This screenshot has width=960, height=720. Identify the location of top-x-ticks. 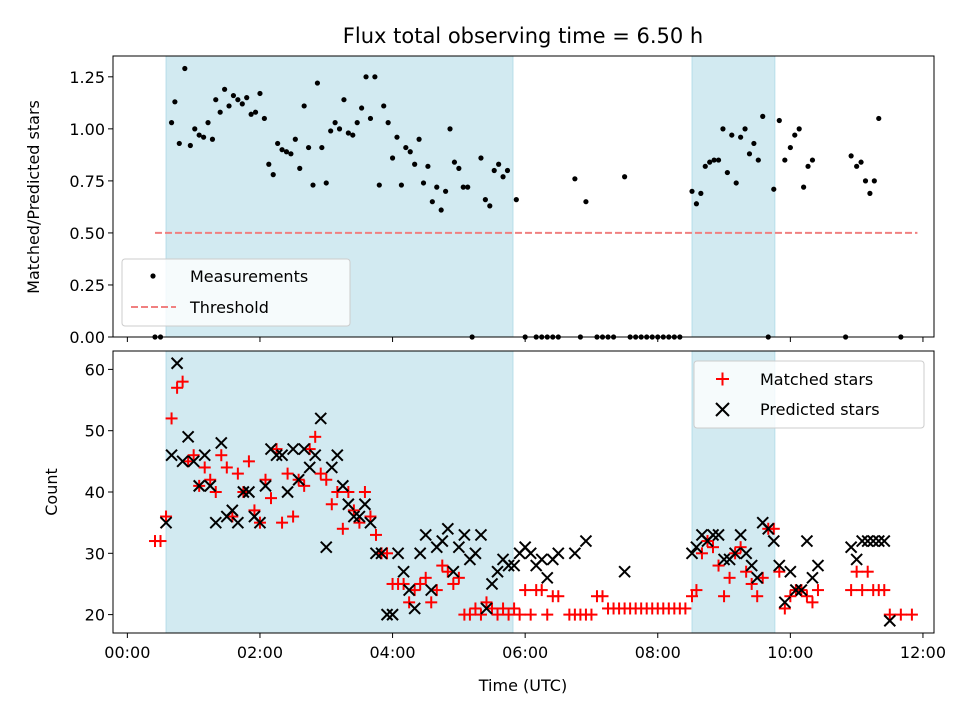
(525, 339).